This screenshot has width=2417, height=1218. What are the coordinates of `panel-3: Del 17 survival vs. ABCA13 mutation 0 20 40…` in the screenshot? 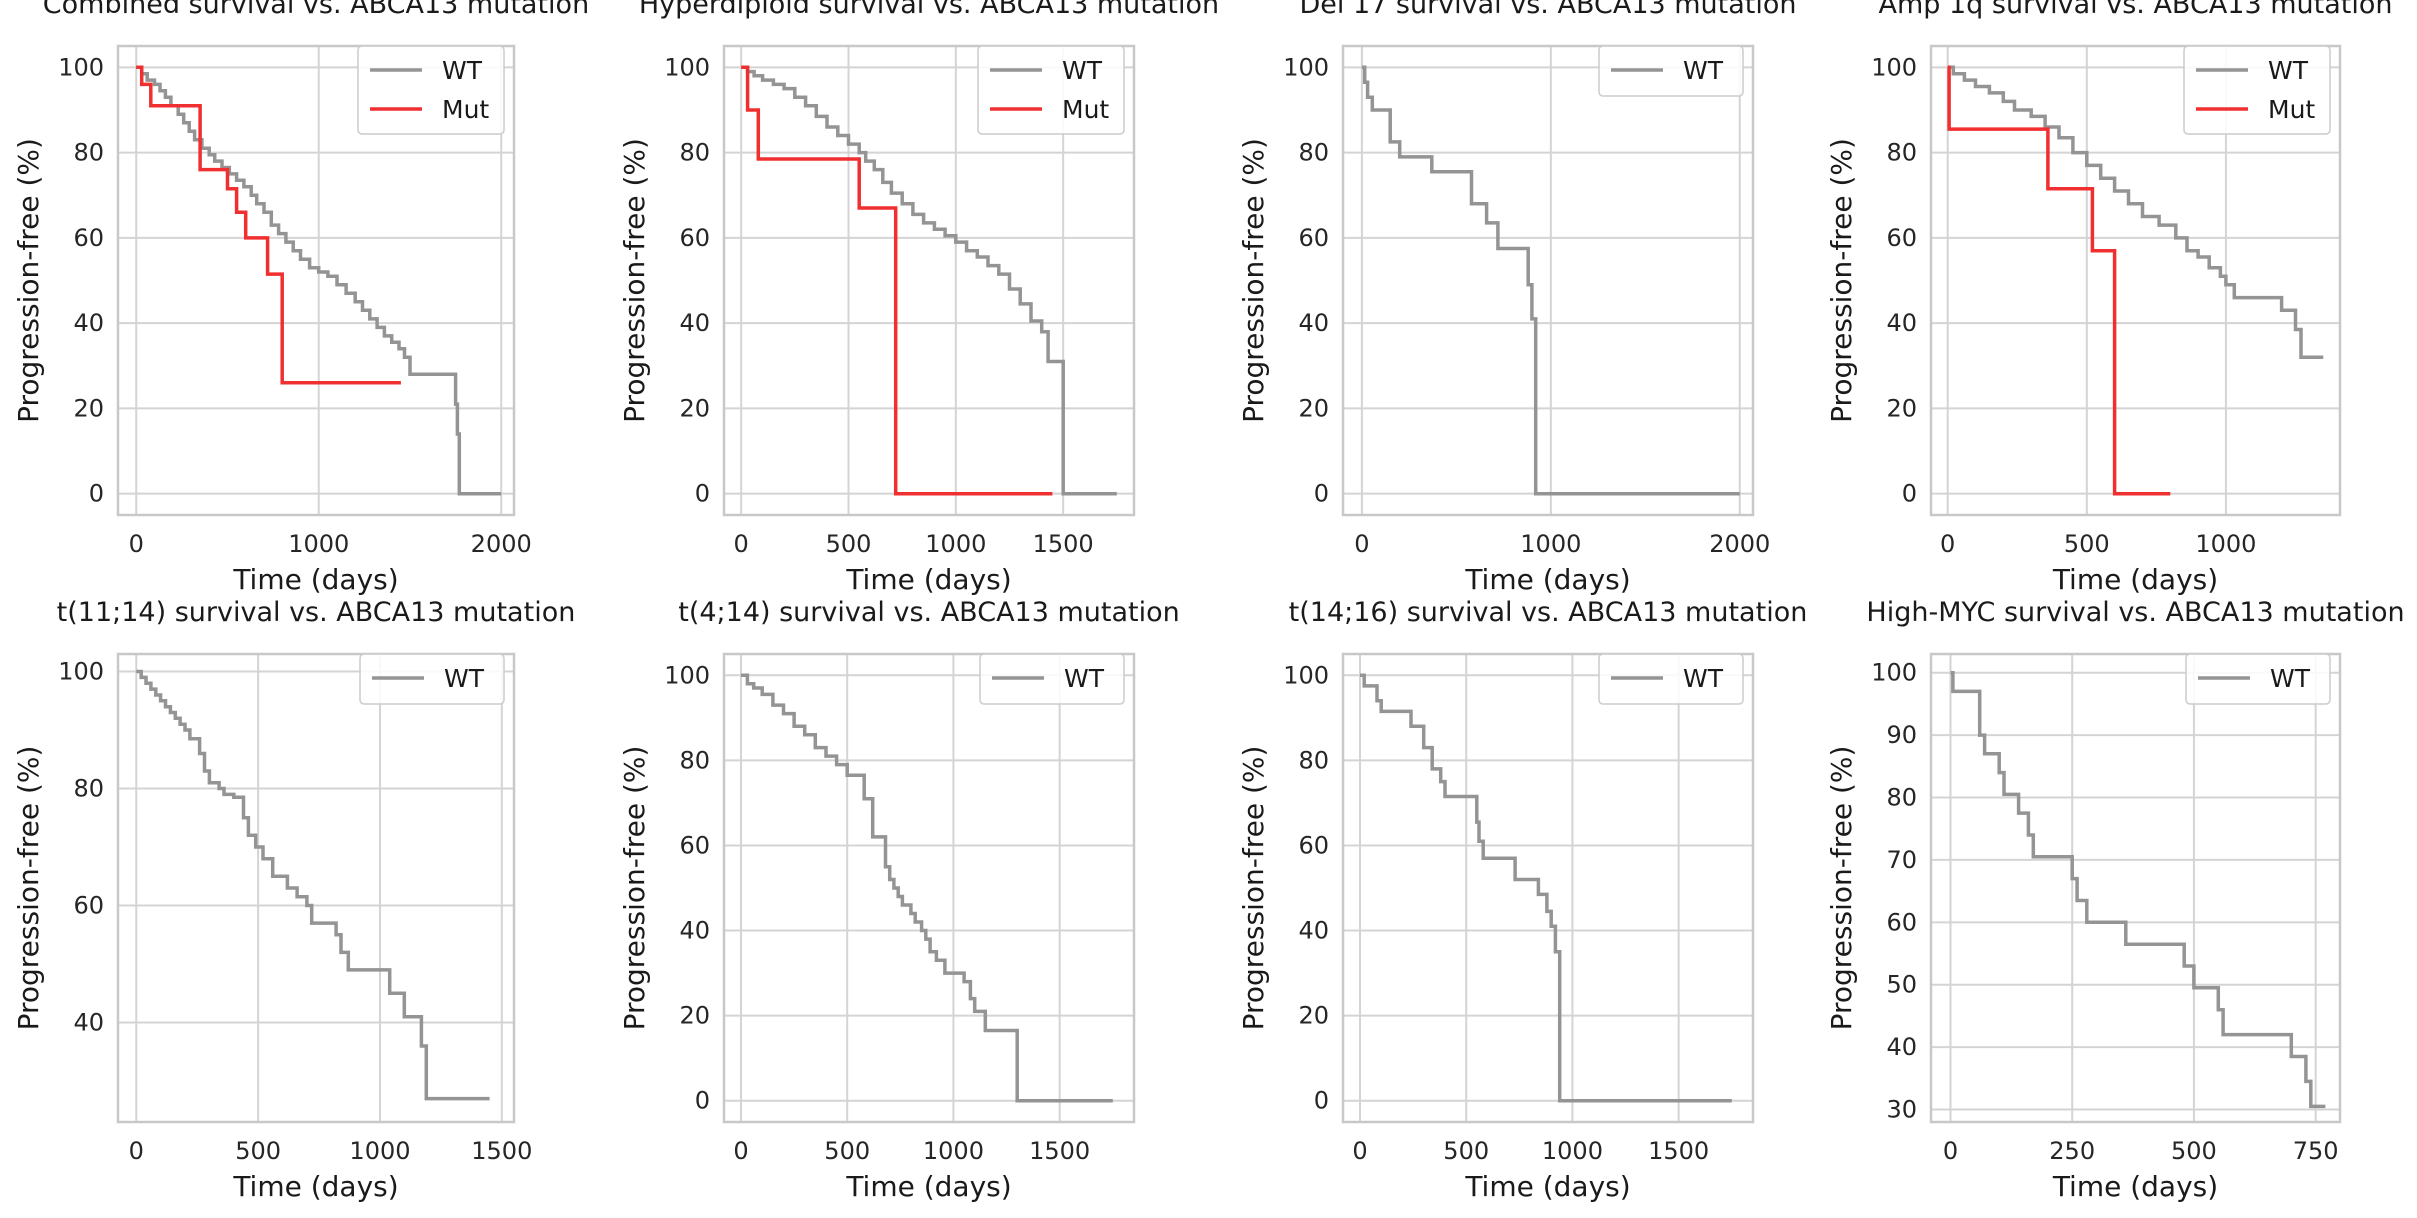 It's located at (1517, 298).